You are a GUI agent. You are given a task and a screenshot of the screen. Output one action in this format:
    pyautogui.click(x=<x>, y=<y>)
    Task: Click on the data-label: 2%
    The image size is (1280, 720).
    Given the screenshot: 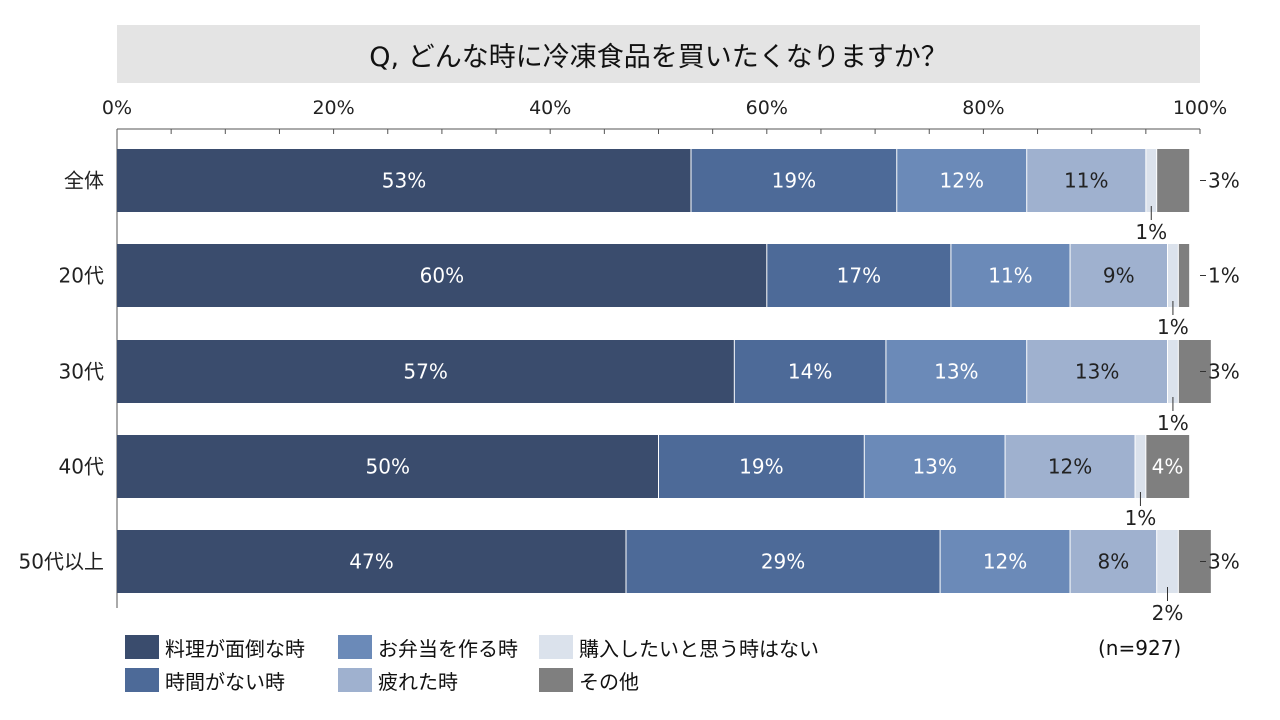 What is the action you would take?
    pyautogui.click(x=1168, y=613)
    